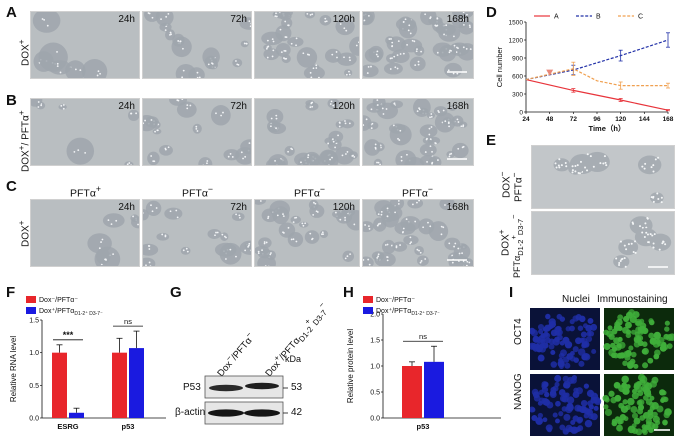 The width and height of the screenshot is (678, 439). What do you see at coordinates (375, 367) in the screenshot?
I see `y-tick-label: 1.0` at bounding box center [375, 367].